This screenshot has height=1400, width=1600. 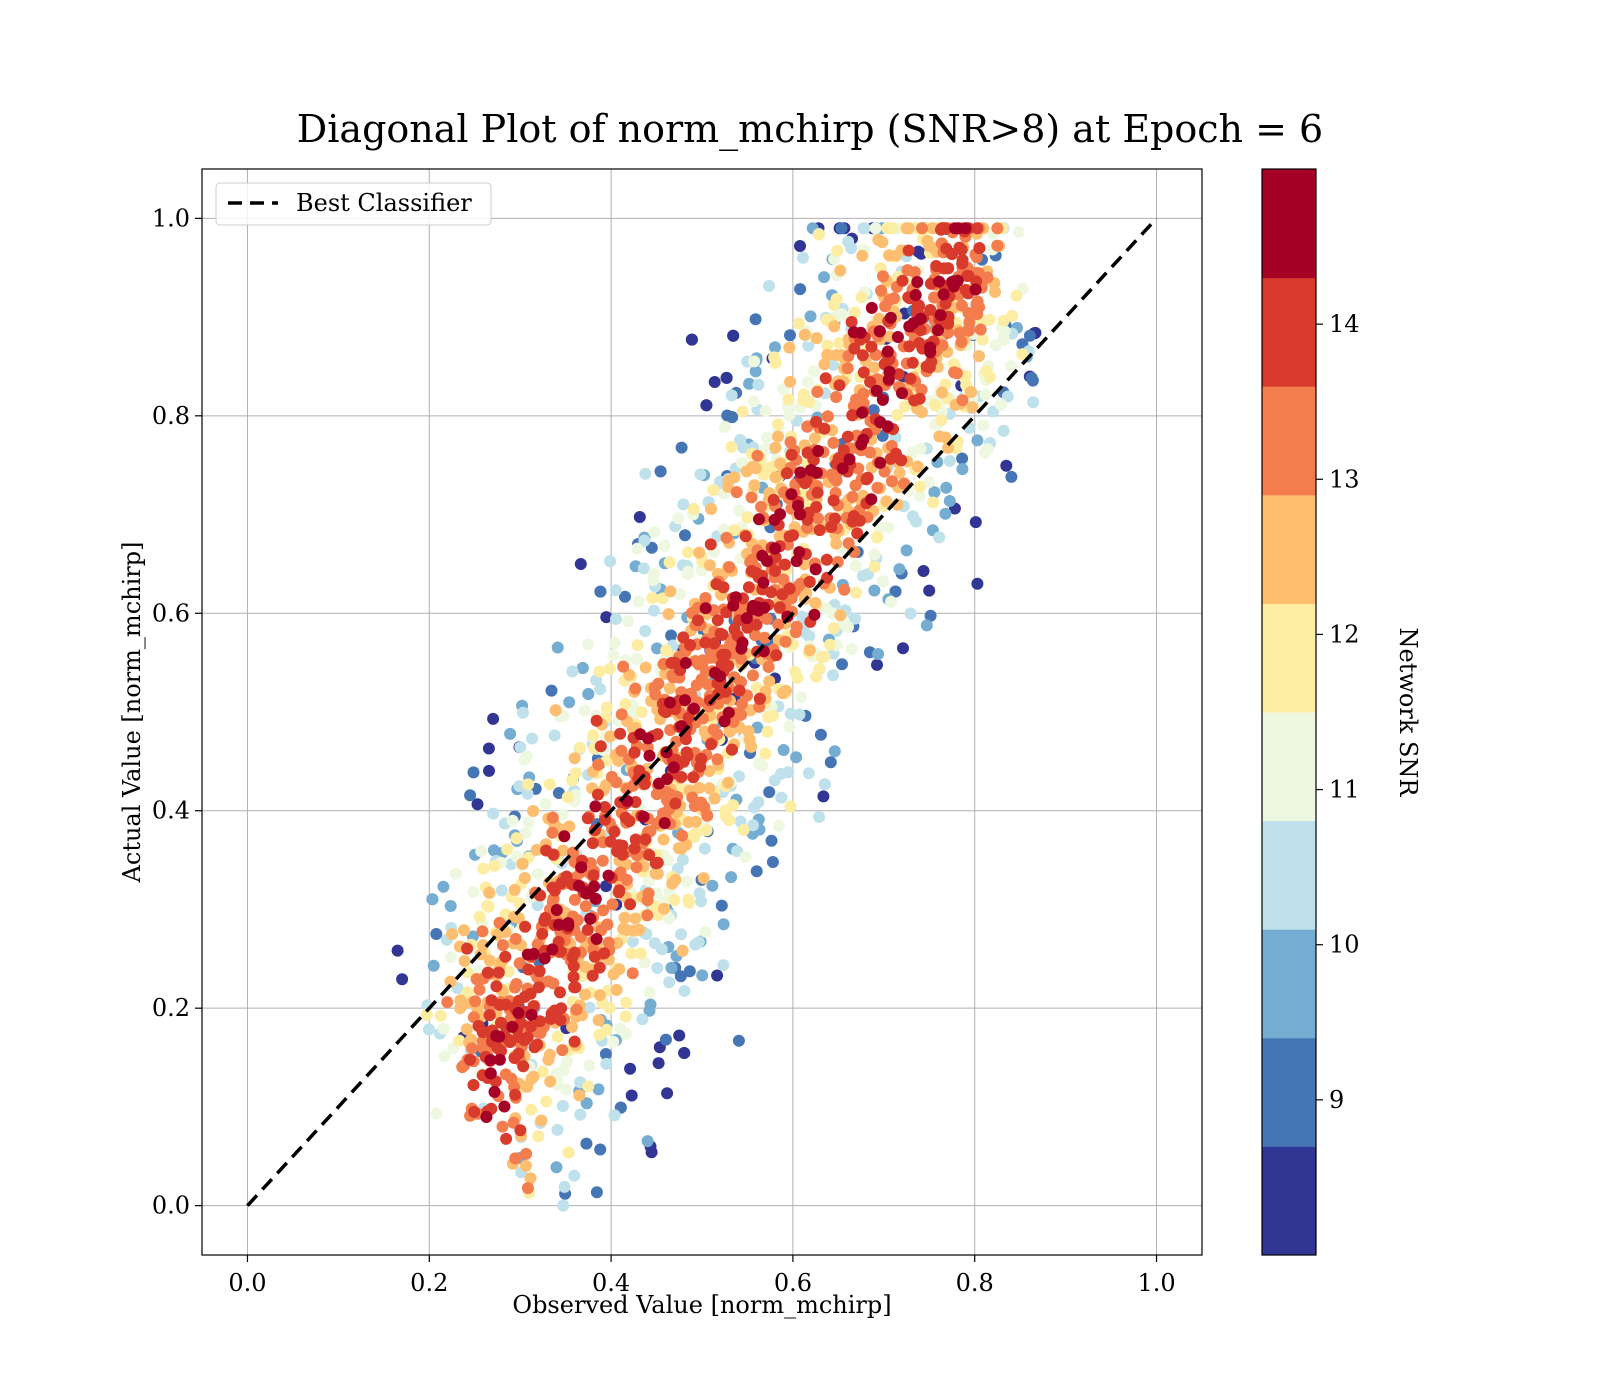 I want to click on y-axis-label: Actual Value [norm_mchirp], so click(x=132, y=713).